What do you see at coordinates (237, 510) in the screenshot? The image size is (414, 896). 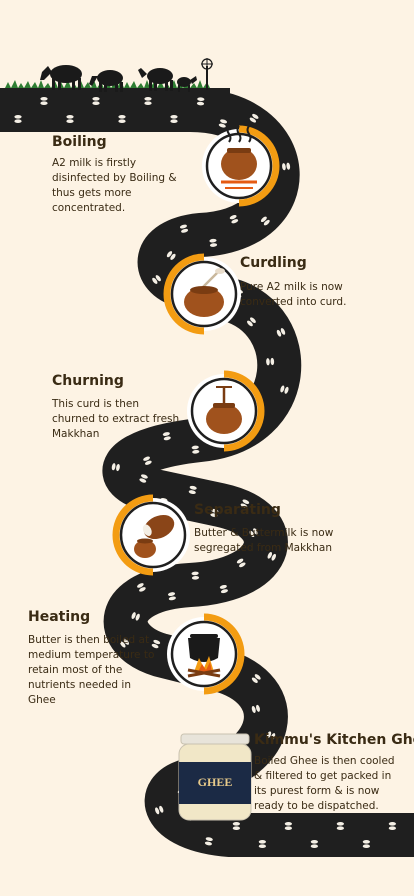 I see `step-title-separating: Separating` at bounding box center [237, 510].